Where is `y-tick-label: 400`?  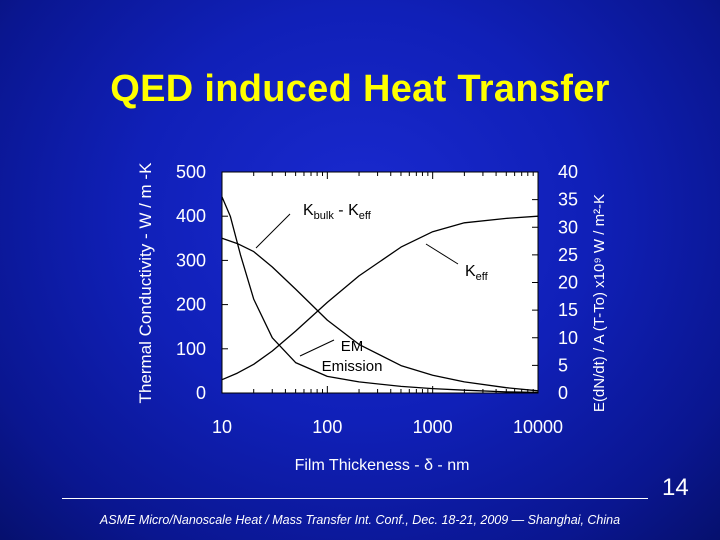 y-tick-label: 400 is located at coordinates (191, 216).